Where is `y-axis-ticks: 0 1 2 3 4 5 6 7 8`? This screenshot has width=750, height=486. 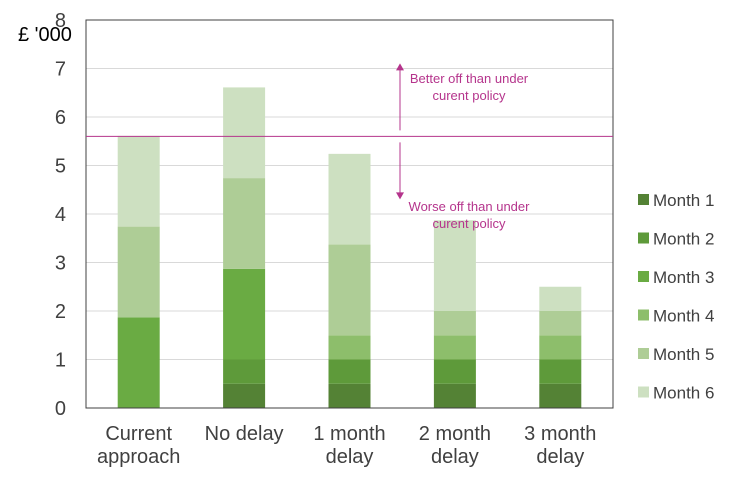 y-axis-ticks: 0 1 2 3 4 5 6 7 8 is located at coordinates (60, 215).